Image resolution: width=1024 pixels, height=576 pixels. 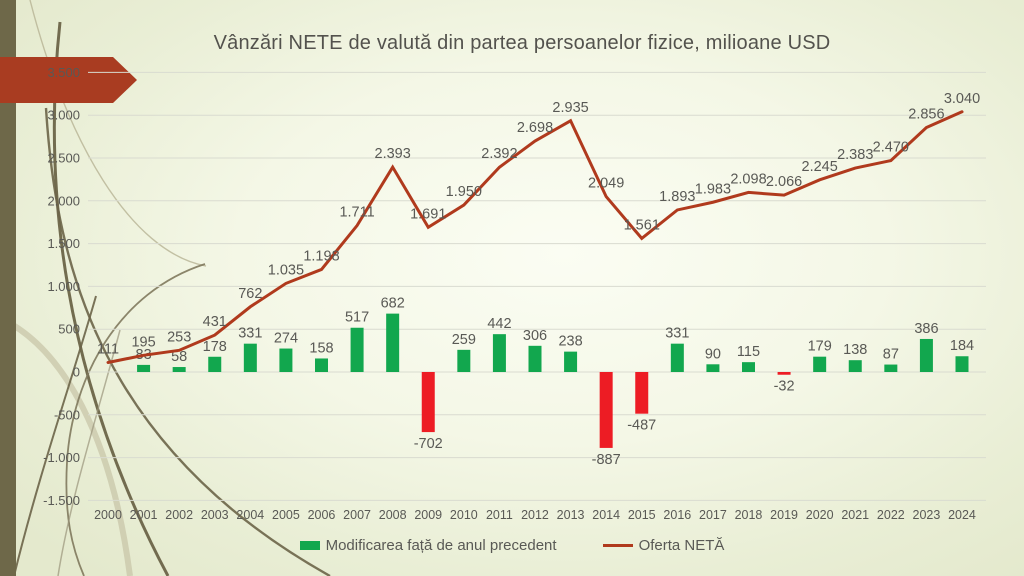 What do you see at coordinates (927, 515) in the screenshot?
I see `year-label: 2023` at bounding box center [927, 515].